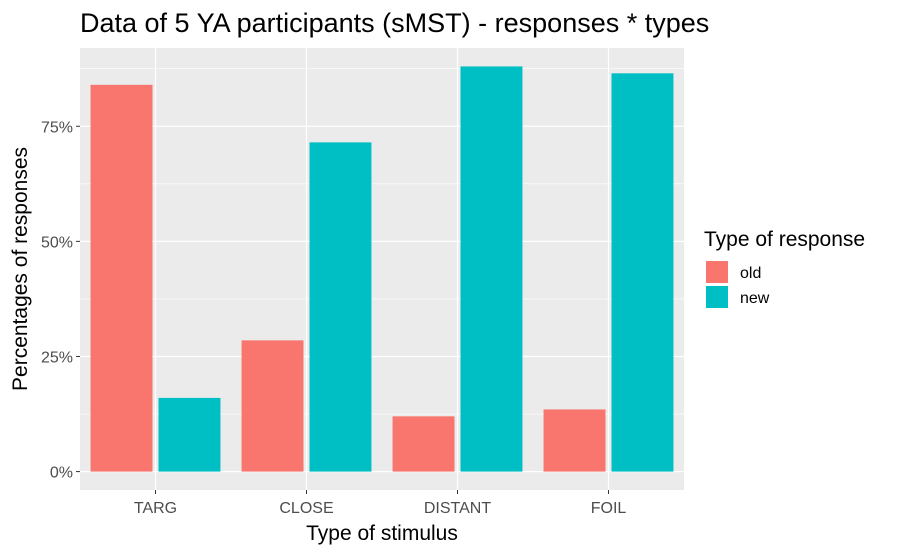 The image size is (906, 550). Describe the element at coordinates (755, 298) in the screenshot. I see `legend-label-new: new` at that location.